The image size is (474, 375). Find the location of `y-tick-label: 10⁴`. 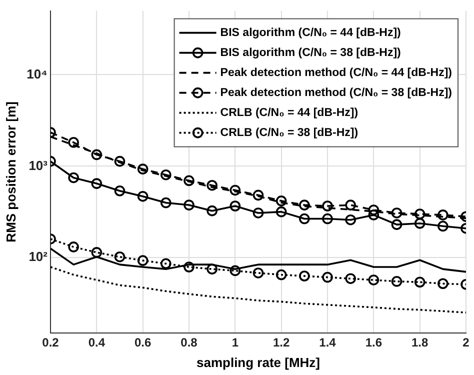

y-tick-label: 10⁴ is located at coordinates (37, 74).